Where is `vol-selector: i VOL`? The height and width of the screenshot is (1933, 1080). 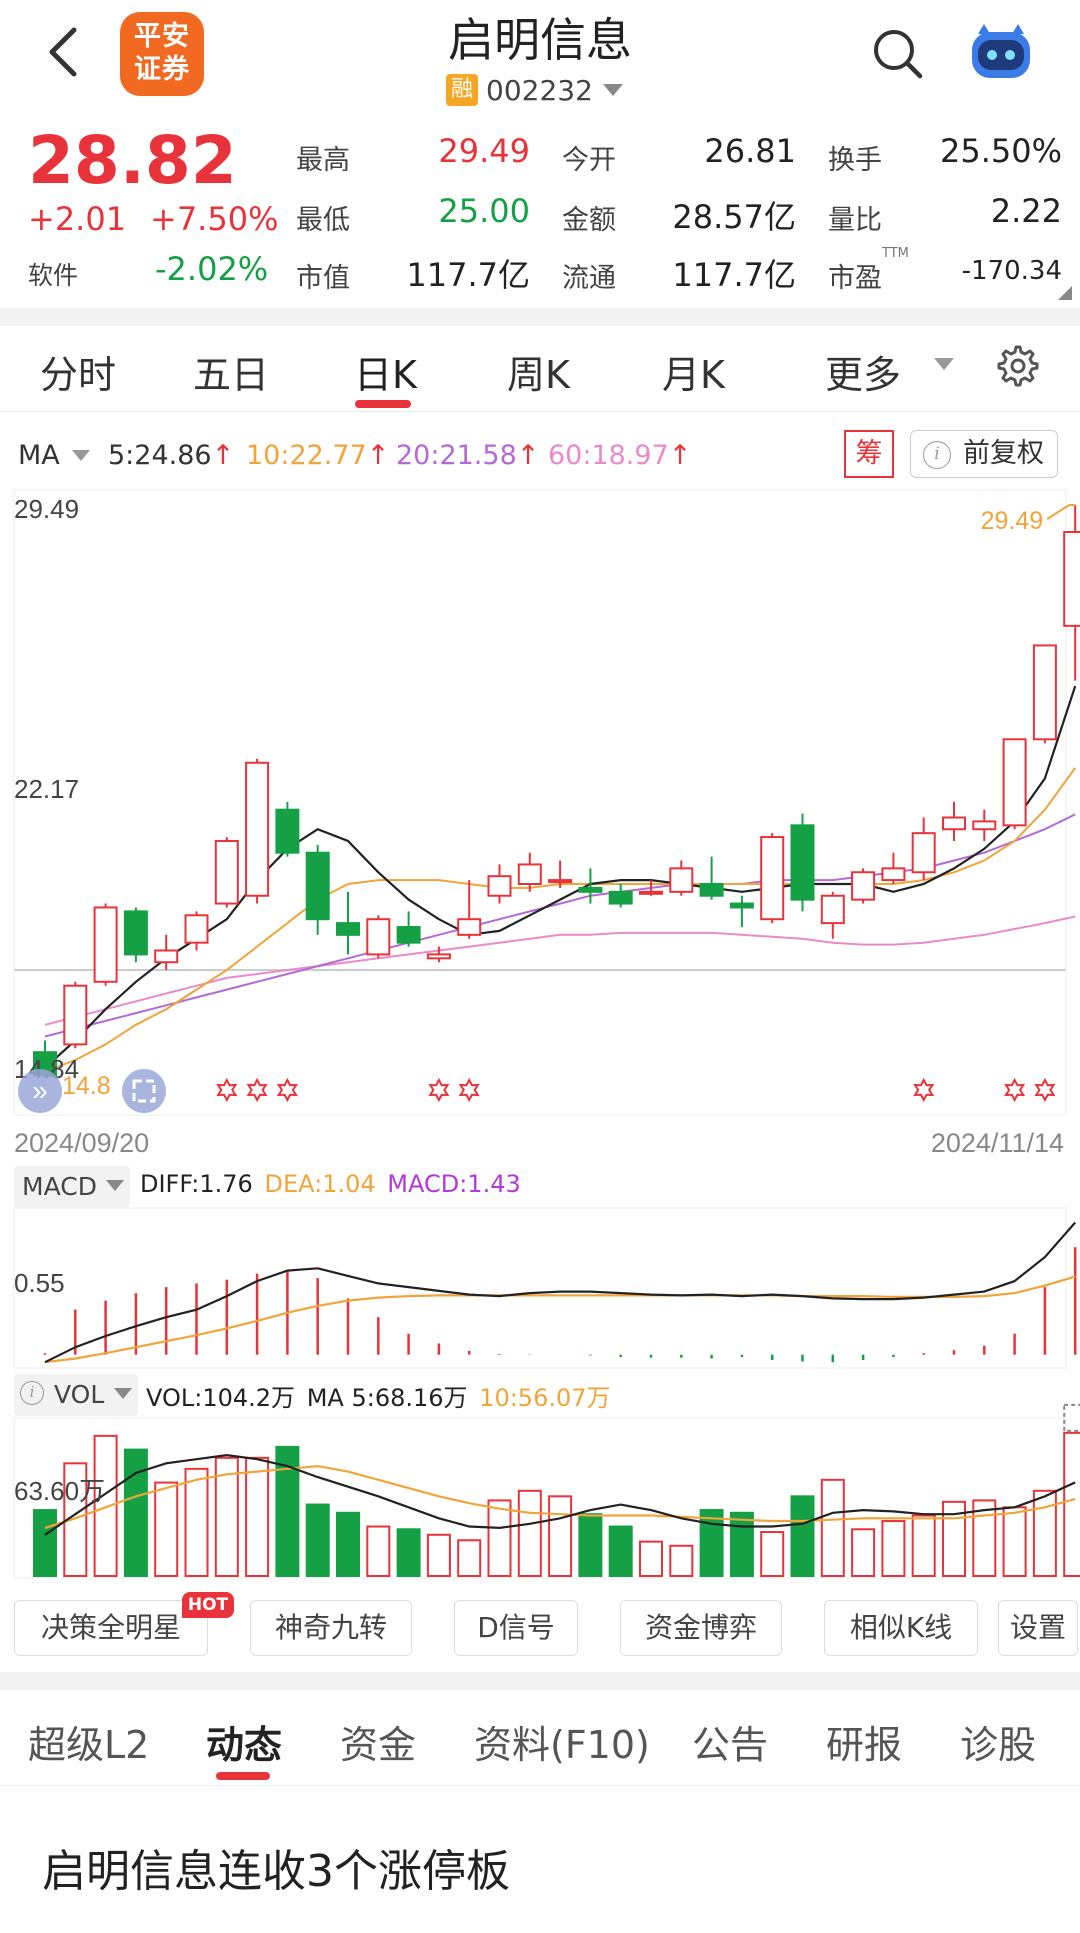 vol-selector: i VOL is located at coordinates (76, 1395).